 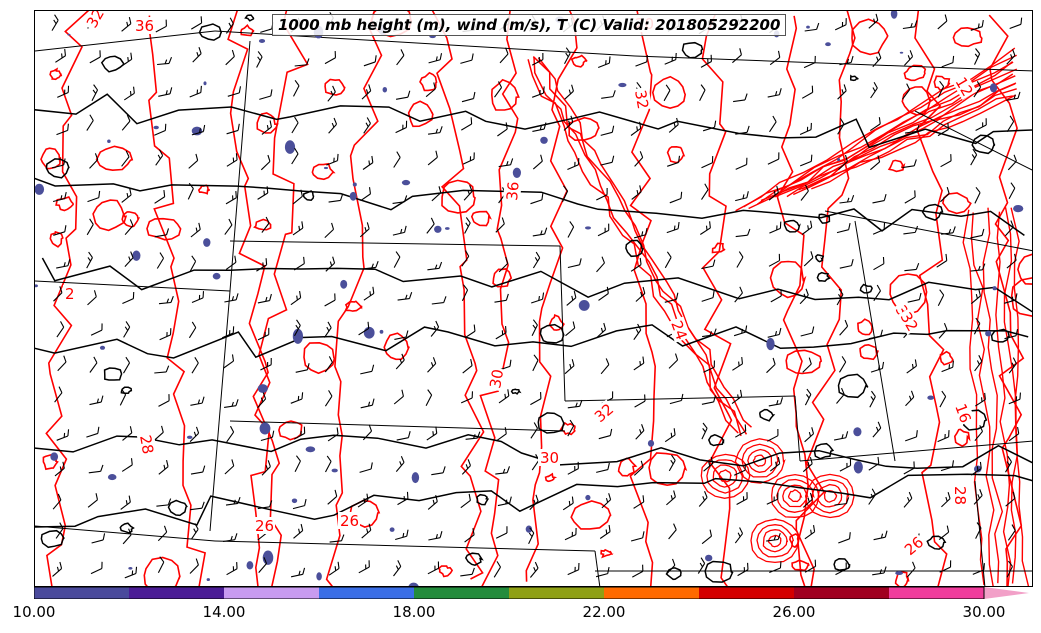 What do you see at coordinates (513, 191) in the screenshot?
I see `contour-label-2: 36` at bounding box center [513, 191].